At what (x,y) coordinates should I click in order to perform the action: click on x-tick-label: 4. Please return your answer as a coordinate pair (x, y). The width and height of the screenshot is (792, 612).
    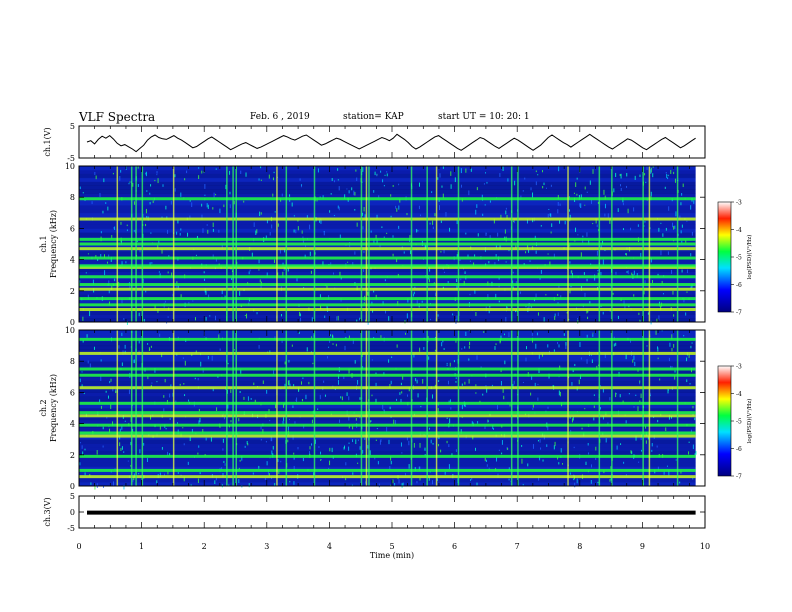
    Looking at the image, I should click on (329, 546).